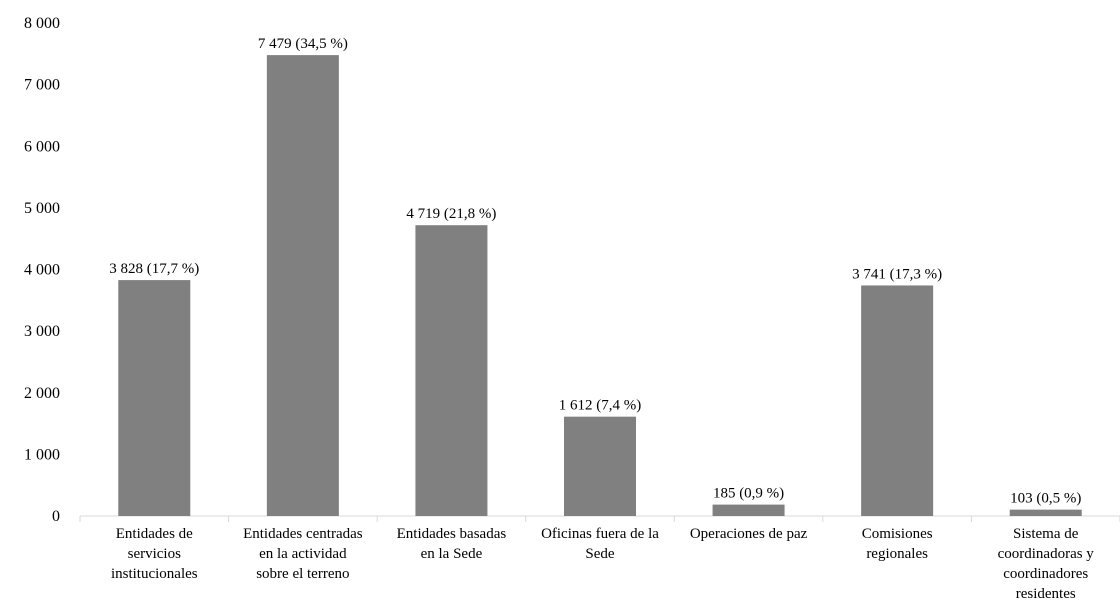 This screenshot has height=601, width=1120. What do you see at coordinates (1045, 574) in the screenshot?
I see `category-label-line: coordinadores` at bounding box center [1045, 574].